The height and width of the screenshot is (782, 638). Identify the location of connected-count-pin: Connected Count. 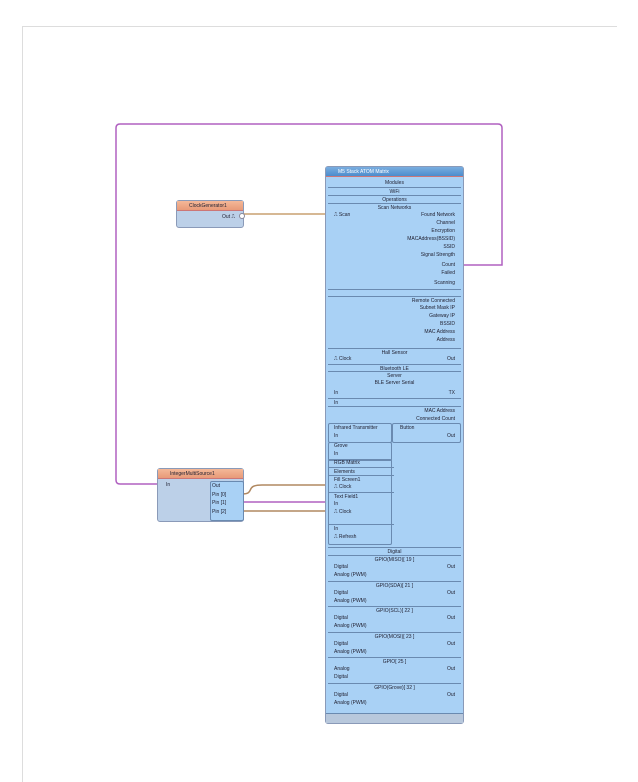
(435, 419).